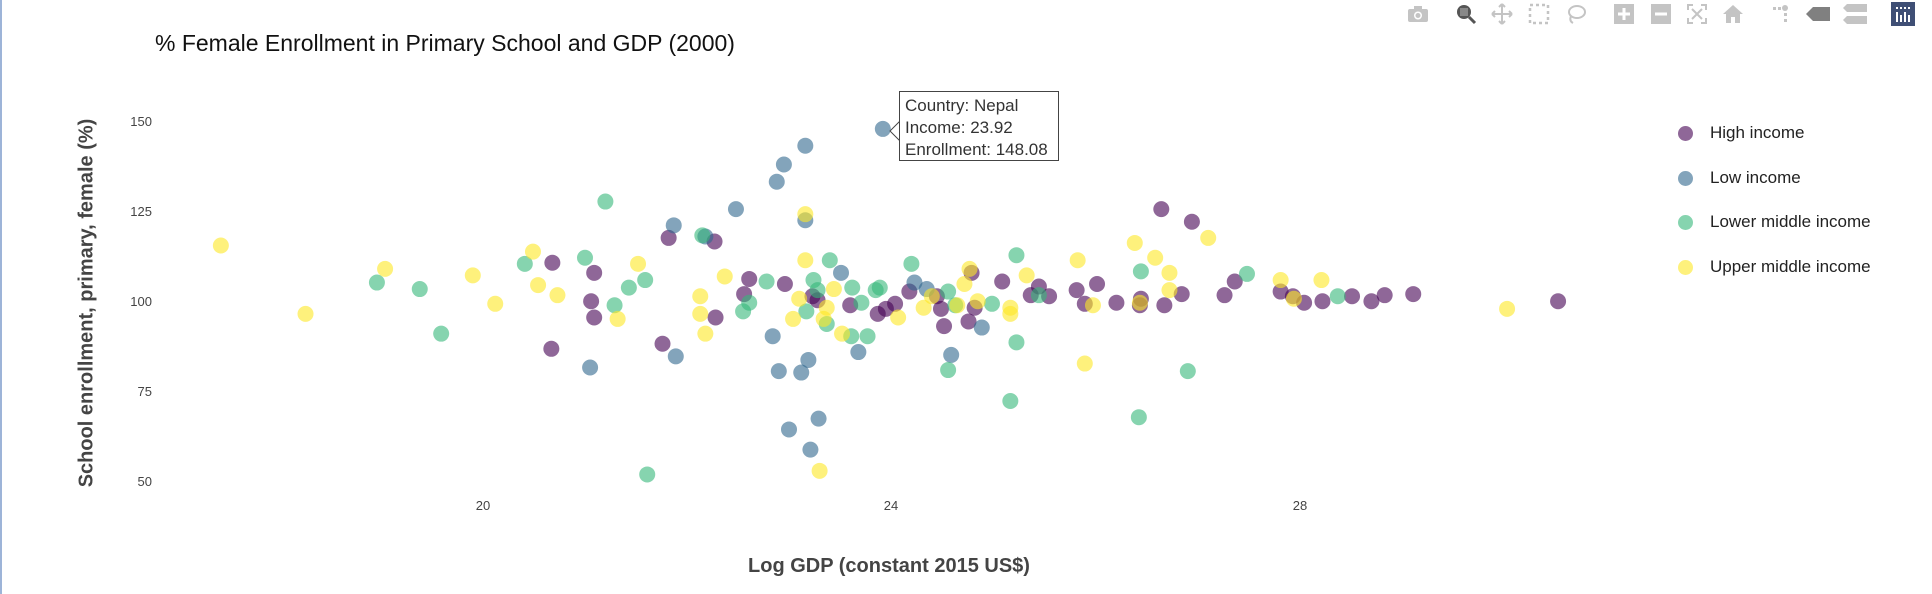 The height and width of the screenshot is (594, 1932). I want to click on hover-compare-icon, so click(1855, 14).